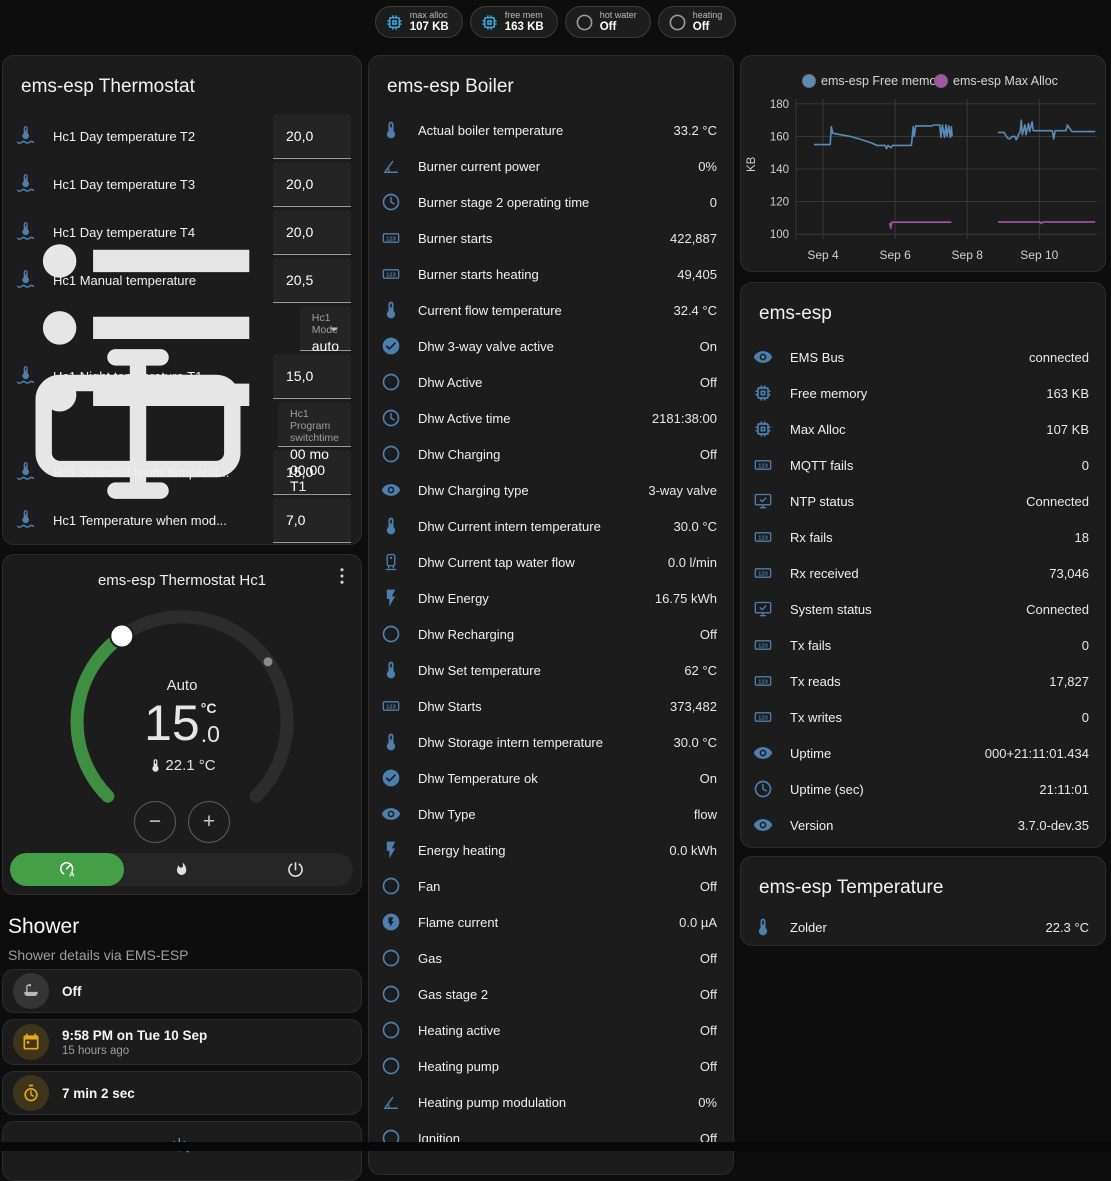 The height and width of the screenshot is (1181, 1111). I want to click on entity-row: Dhw Current tap water flow 0.0 l/min, so click(551, 562).